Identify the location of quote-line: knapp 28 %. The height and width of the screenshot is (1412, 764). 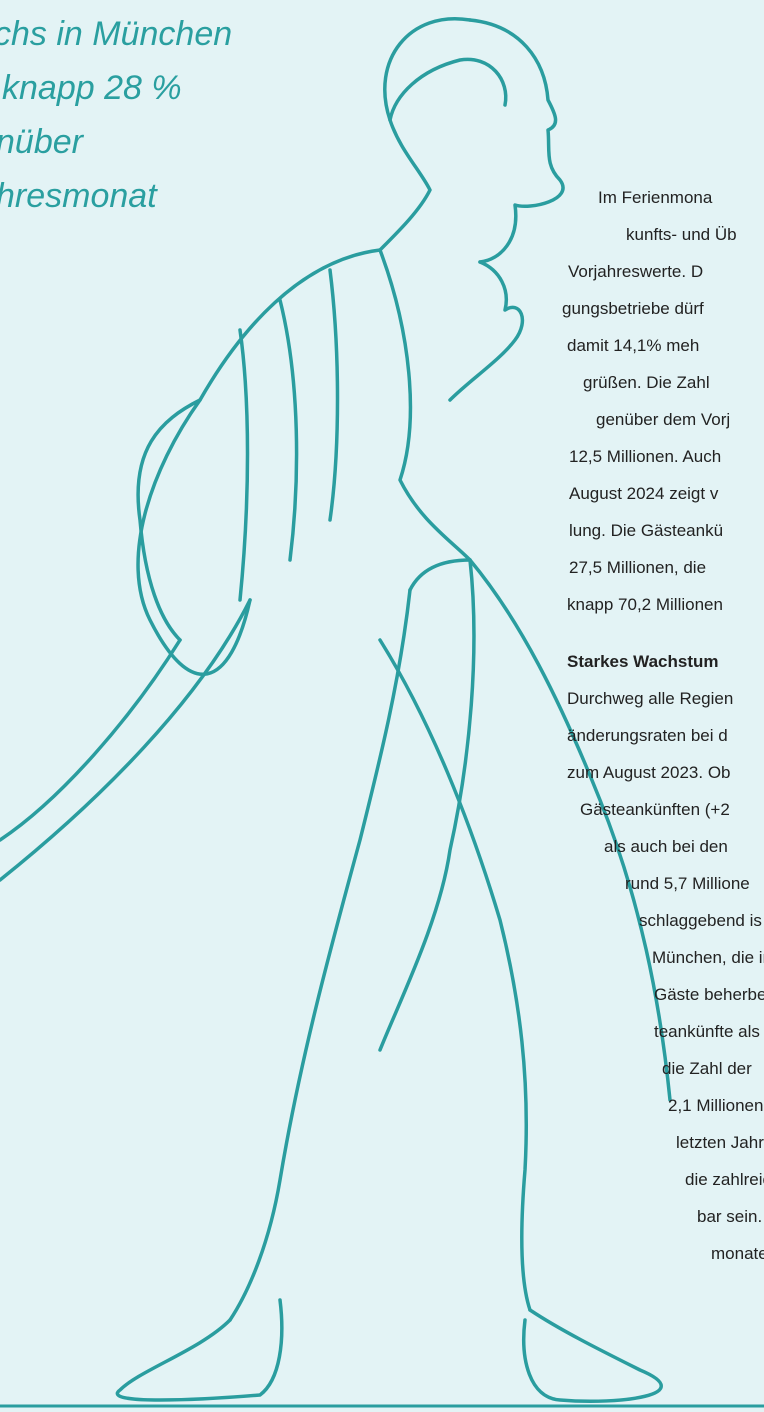
(92, 88).